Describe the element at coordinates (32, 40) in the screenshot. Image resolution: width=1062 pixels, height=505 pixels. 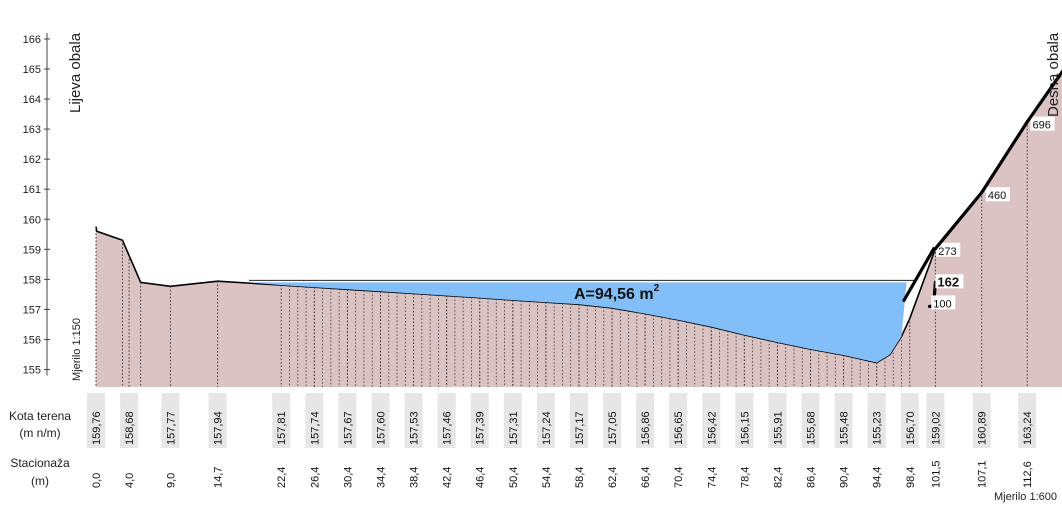
I see `y-tick-label: 166` at that location.